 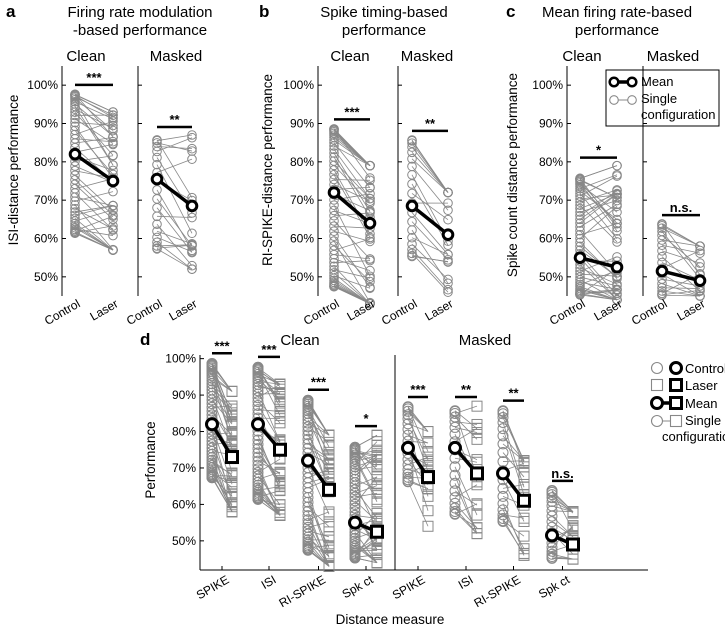 I want to click on panel-c-letter: c, so click(x=510, y=11).